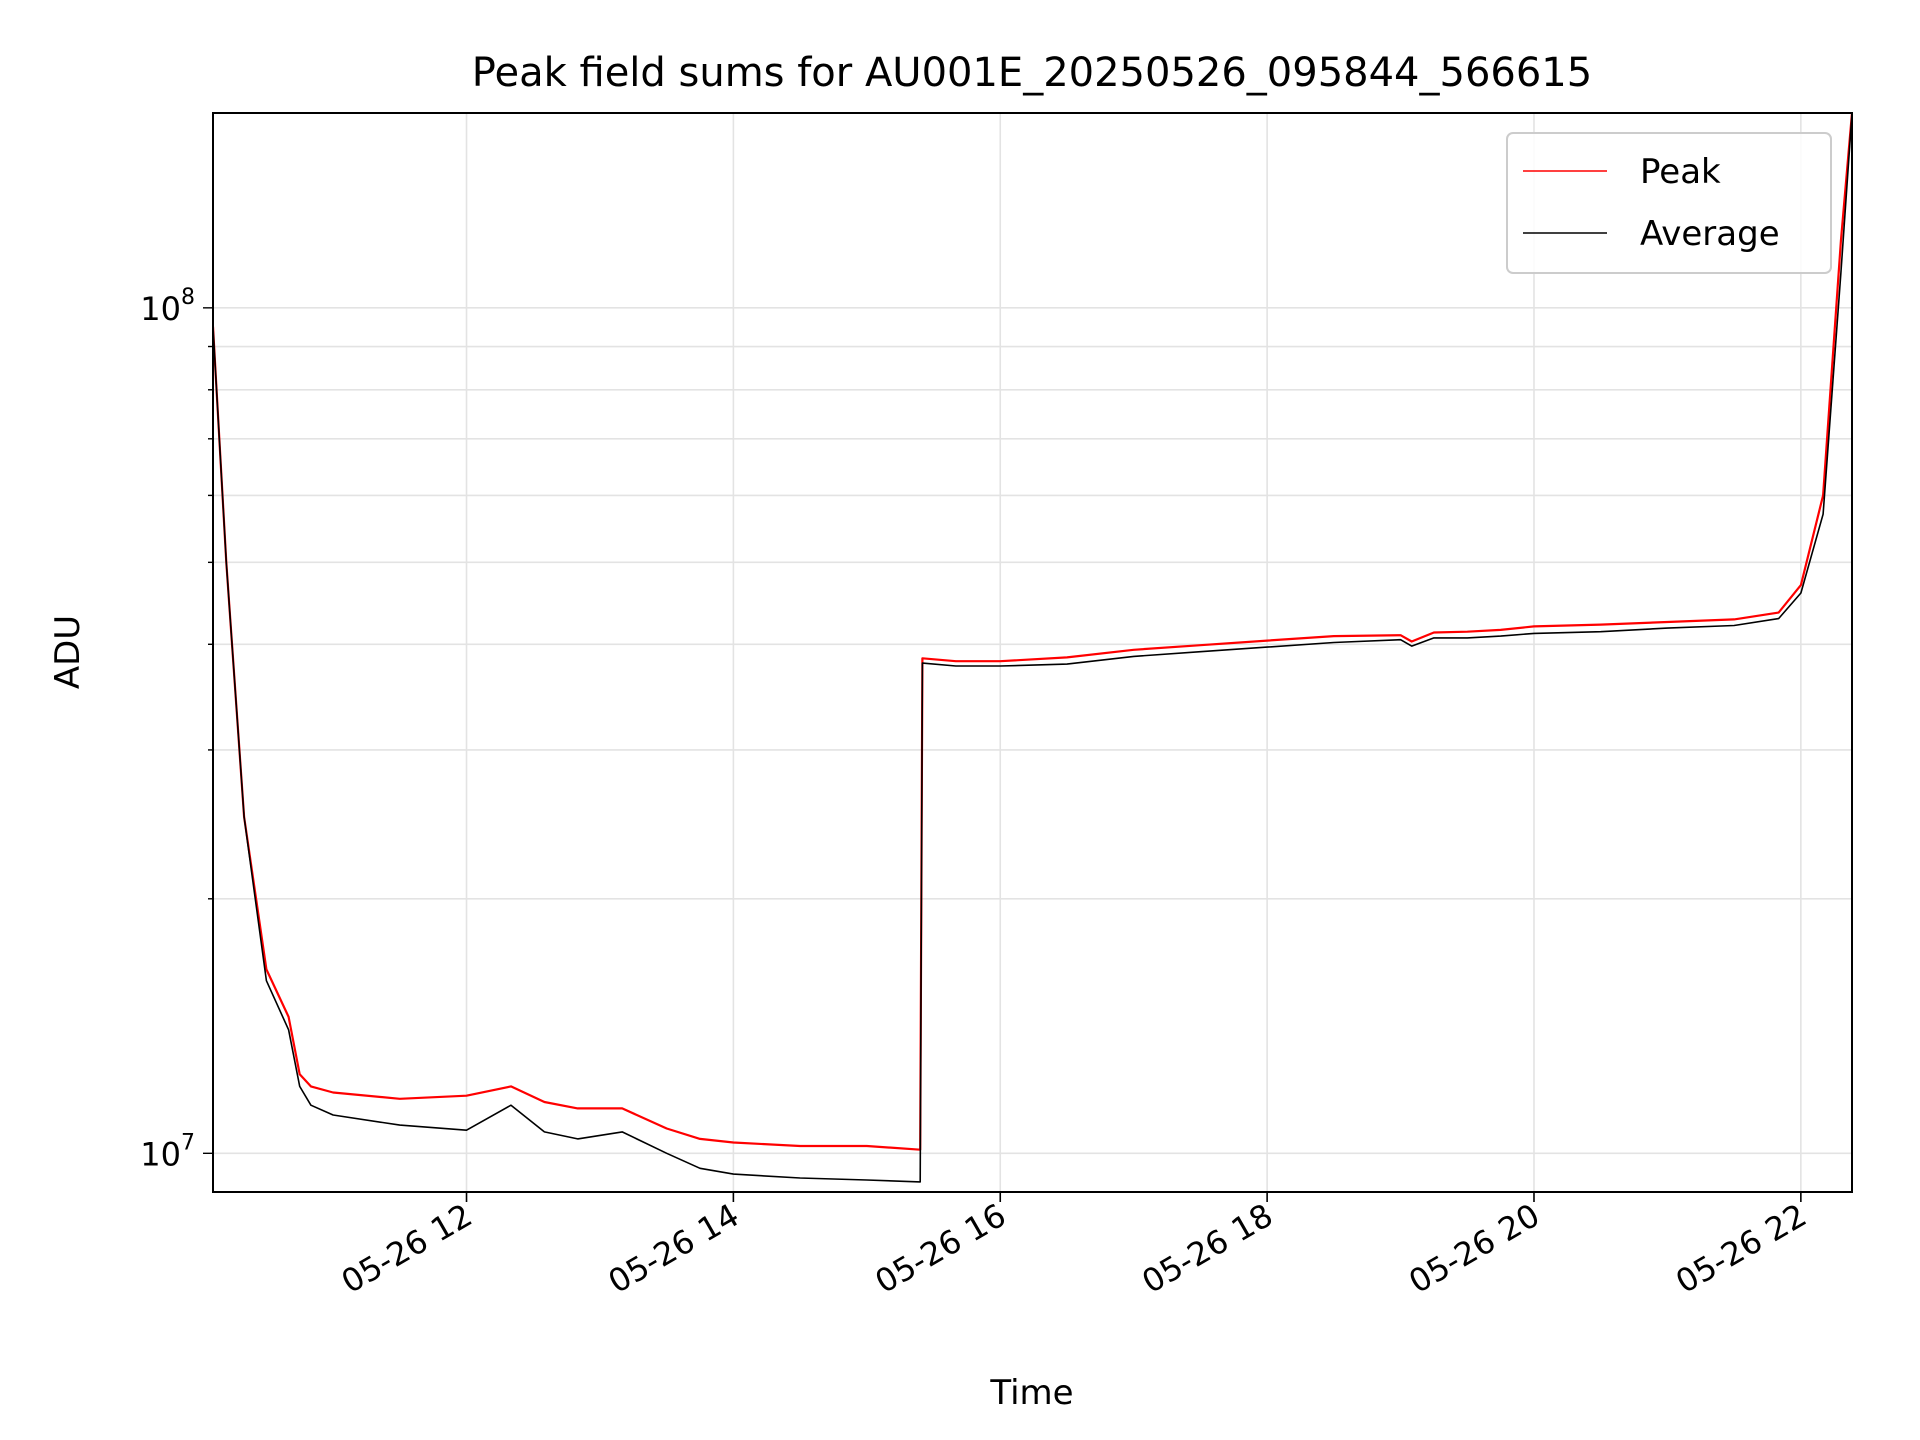 The height and width of the screenshot is (1440, 1920). I want to click on y-tick-label: 10⁸, so click(167, 306).